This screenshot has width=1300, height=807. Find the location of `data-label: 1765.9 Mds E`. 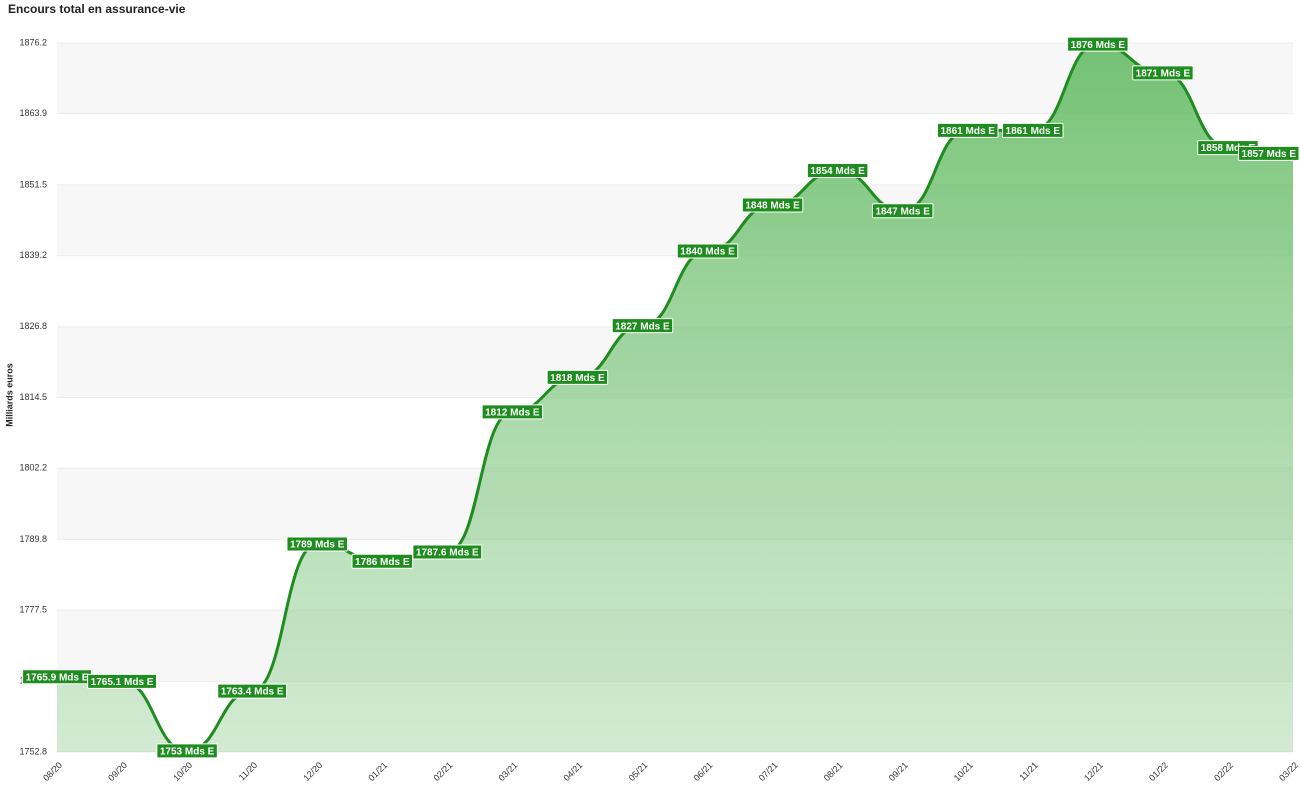

data-label: 1765.9 Mds E is located at coordinates (57, 677).